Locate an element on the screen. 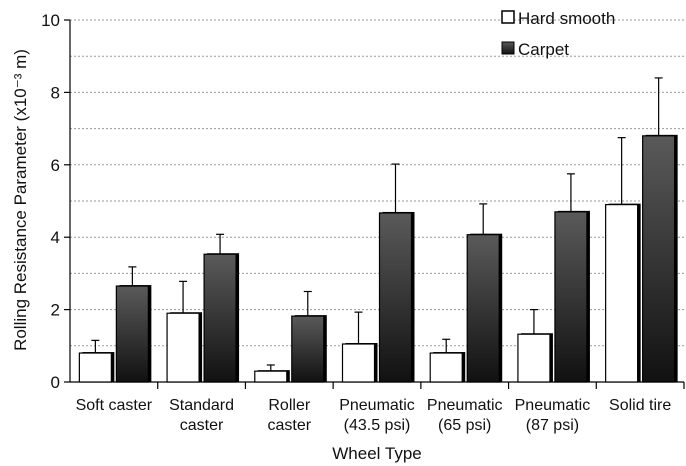 The image size is (686, 466). legend: Hard smooth Carpet is located at coordinates (558, 34).